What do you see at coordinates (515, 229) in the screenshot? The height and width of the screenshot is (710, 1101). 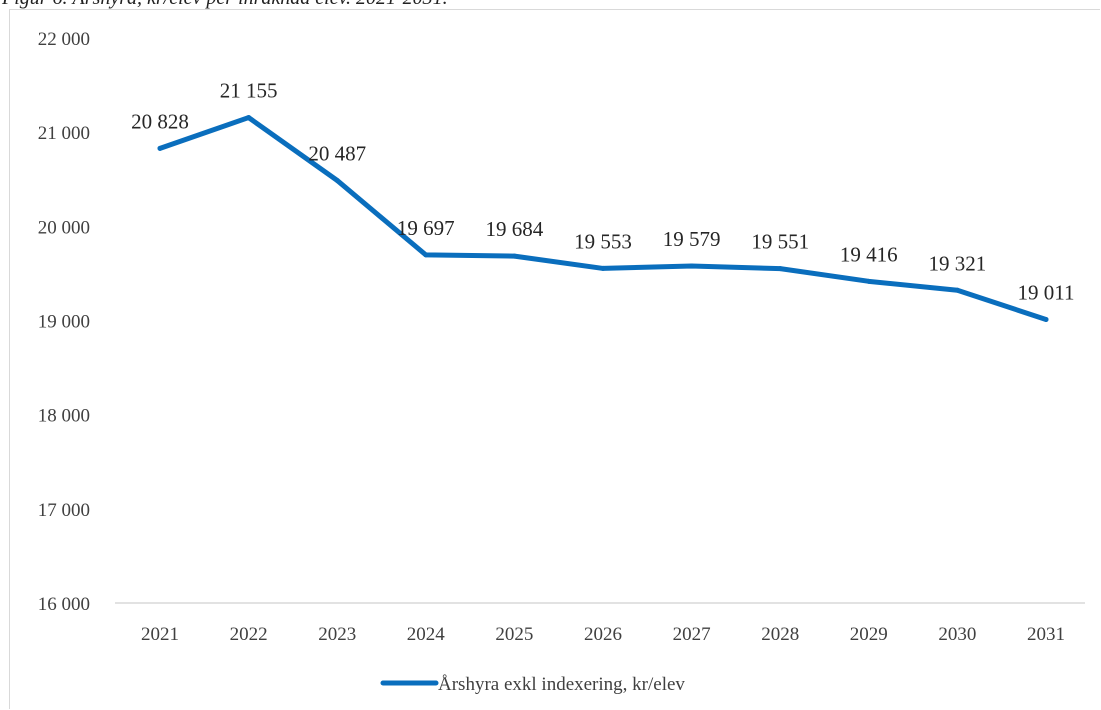 I see `data-label: 19 684` at bounding box center [515, 229].